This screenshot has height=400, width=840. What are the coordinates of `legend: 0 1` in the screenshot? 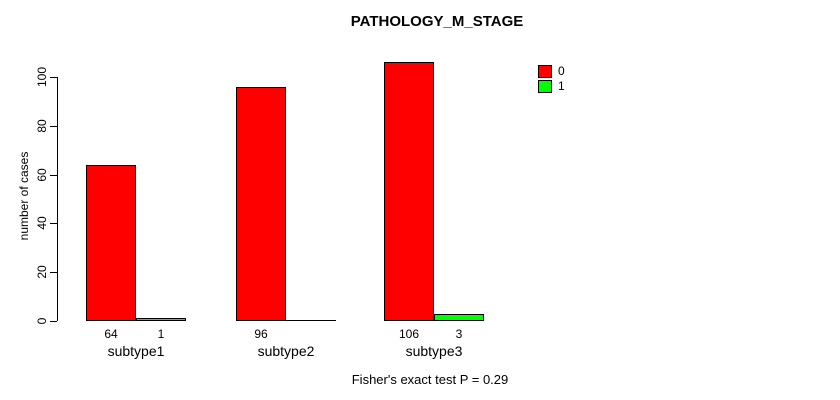 It's located at (551, 79).